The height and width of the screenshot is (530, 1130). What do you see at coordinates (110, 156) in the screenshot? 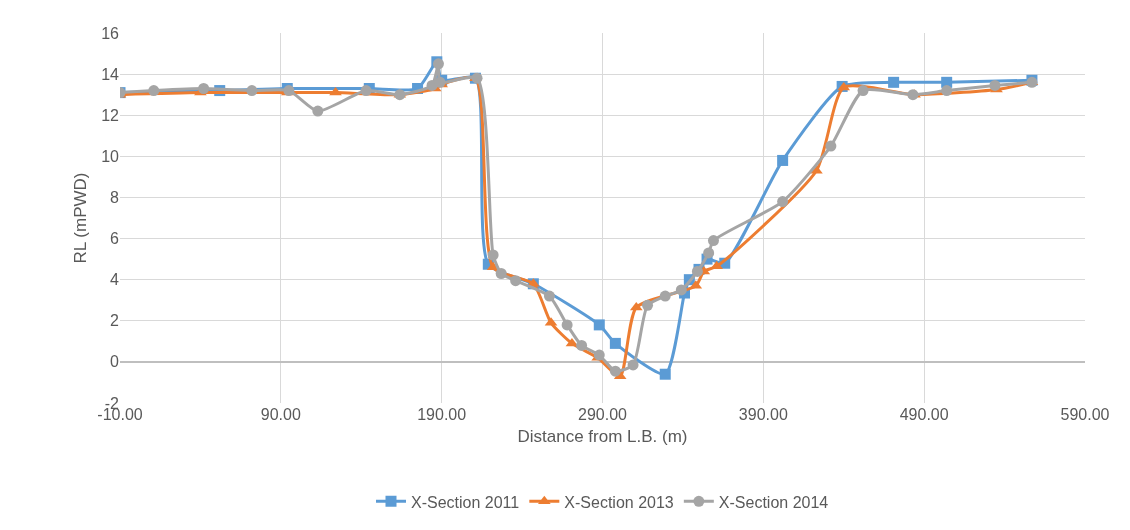
I see `y-tick-label: 10` at bounding box center [110, 156].